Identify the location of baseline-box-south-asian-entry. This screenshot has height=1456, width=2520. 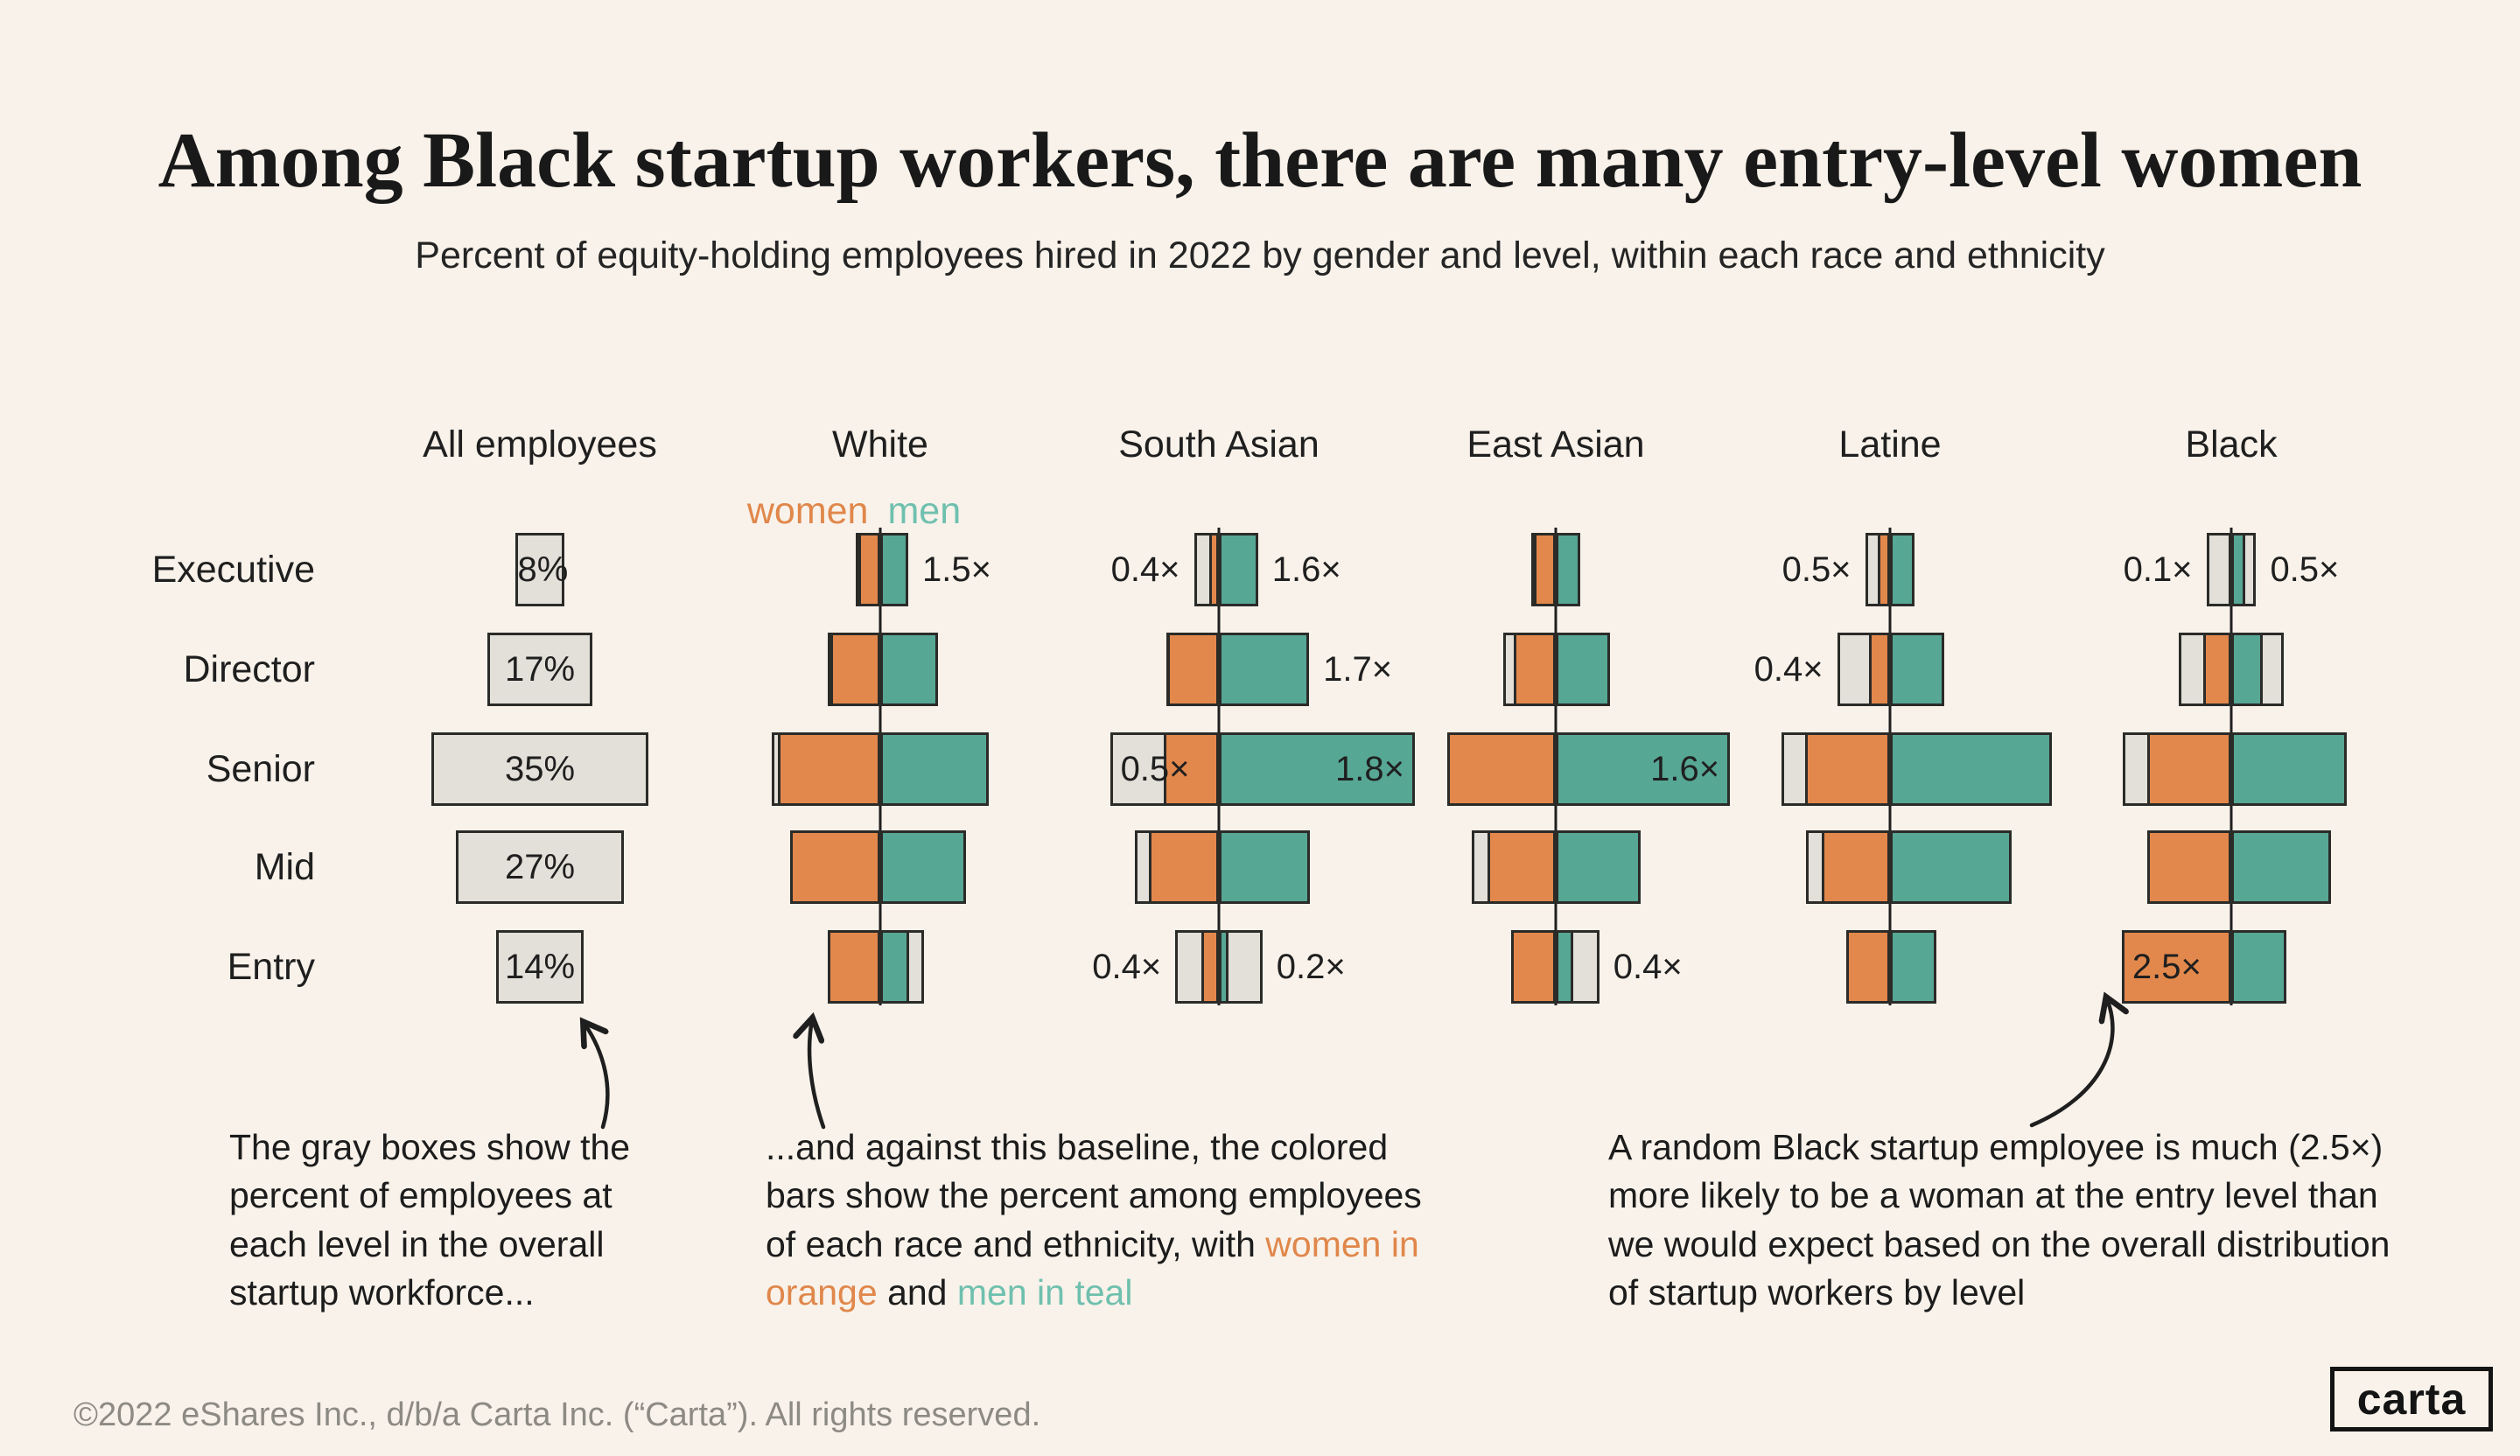
(1219, 967).